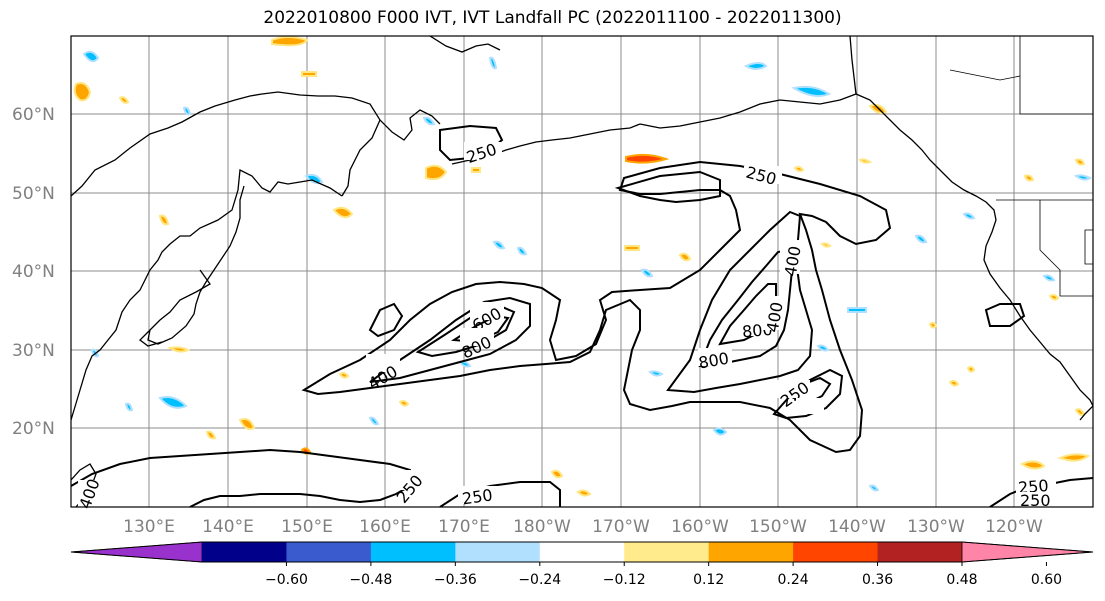 This screenshot has width=1105, height=601. I want to click on lon-label: 170°E, so click(464, 527).